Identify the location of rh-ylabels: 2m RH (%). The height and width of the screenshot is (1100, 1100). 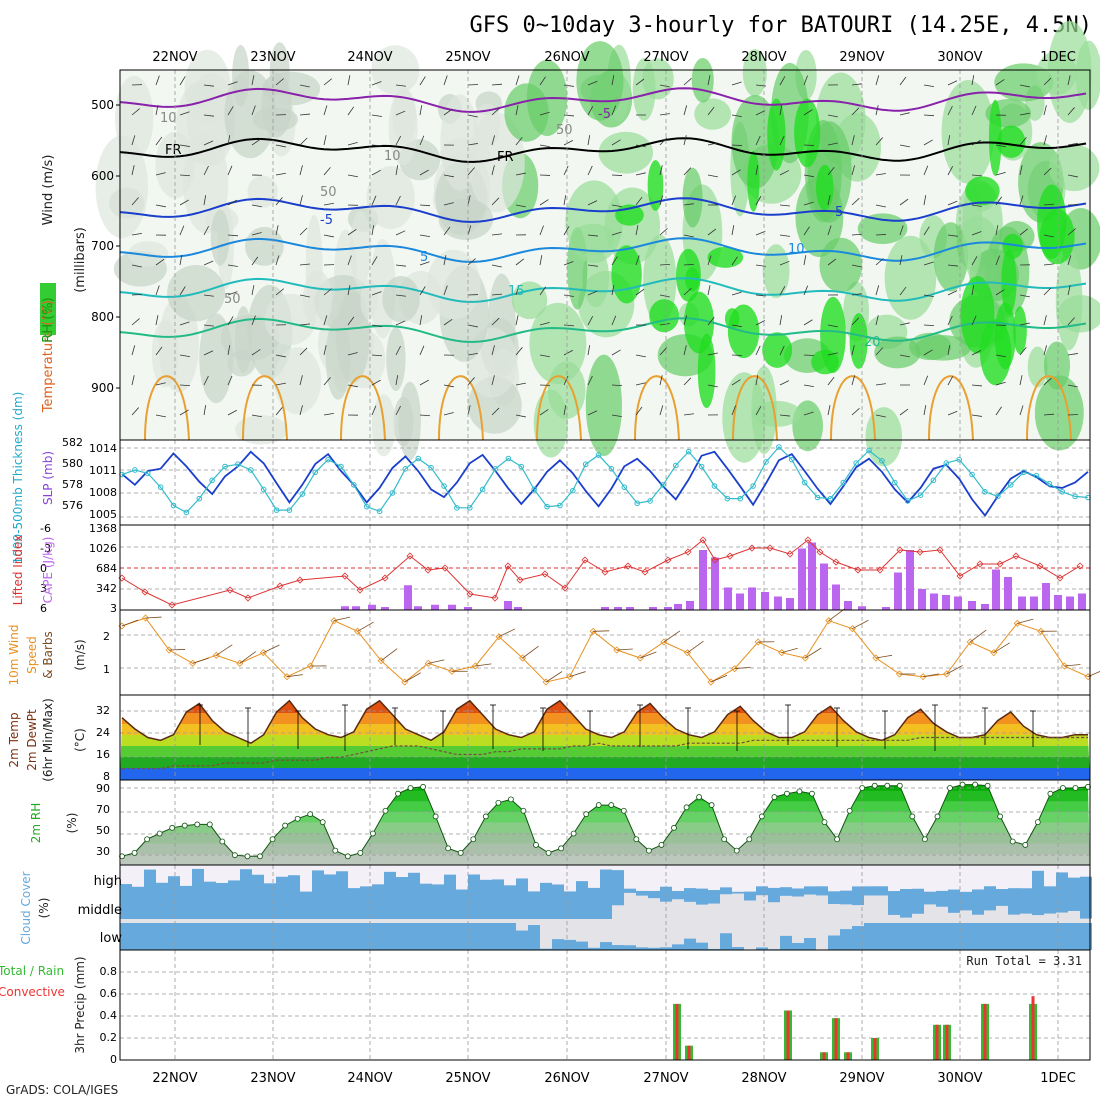
(54, 823).